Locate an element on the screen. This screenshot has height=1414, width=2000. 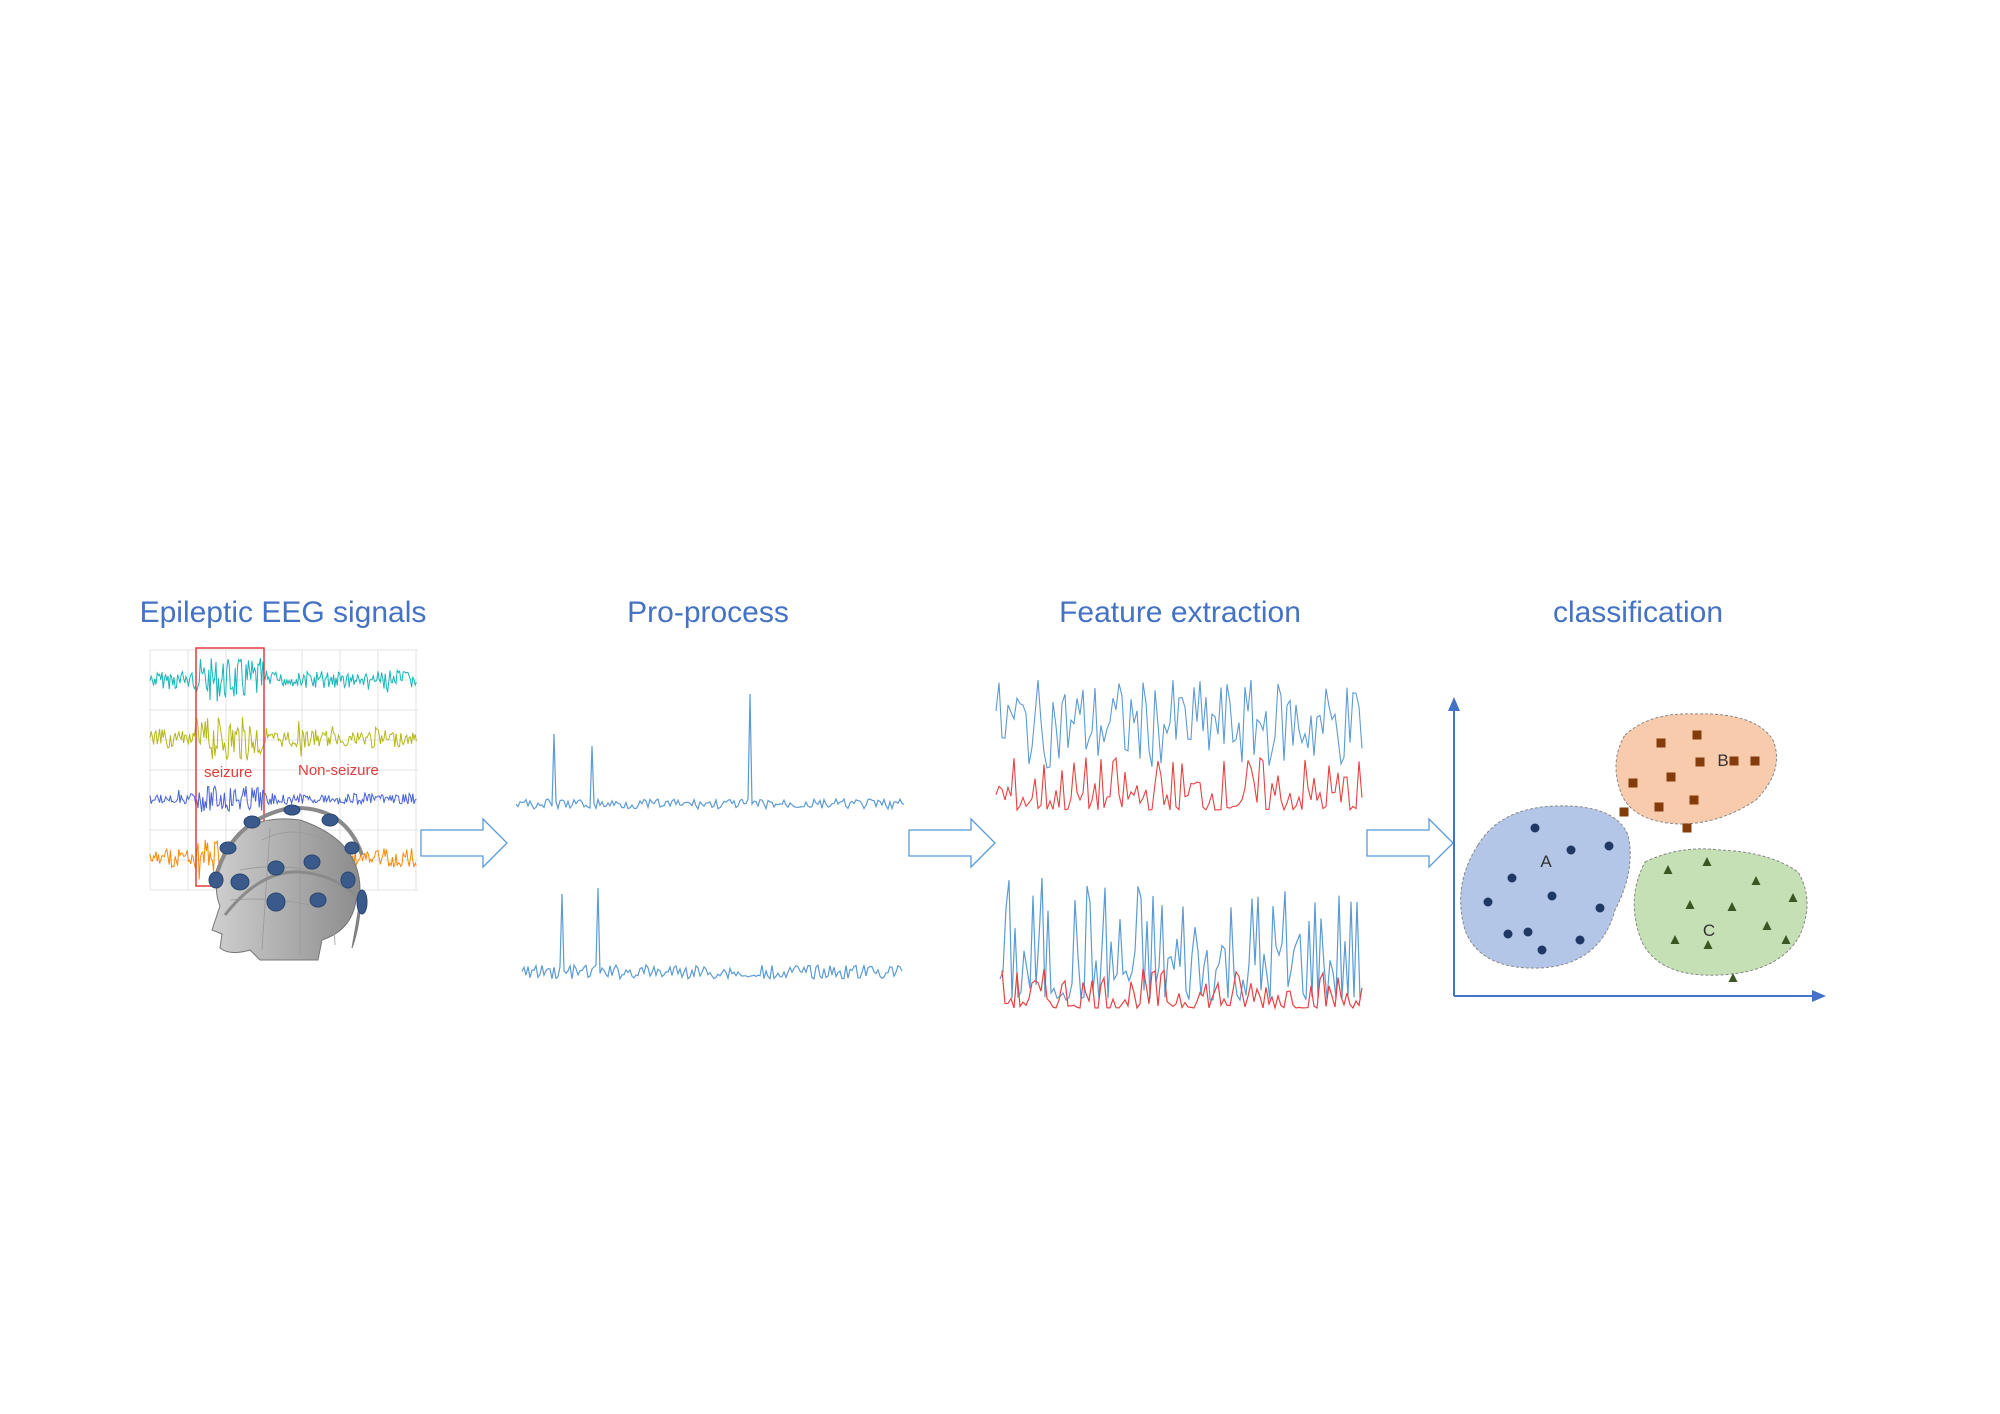
cluster-c-label: C is located at coordinates (1709, 930).